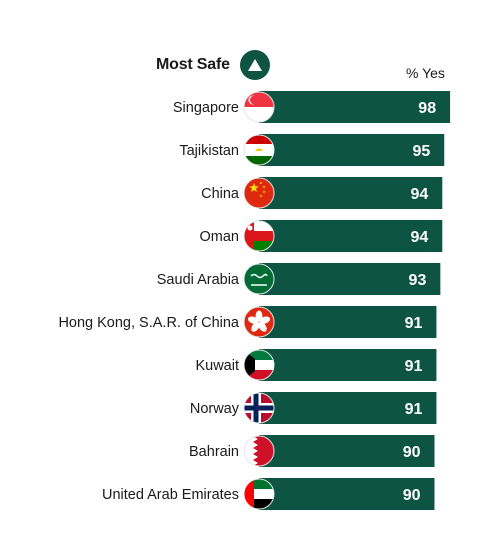 This screenshot has height=536, width=498. I want to click on category-label: Oman, so click(220, 237).